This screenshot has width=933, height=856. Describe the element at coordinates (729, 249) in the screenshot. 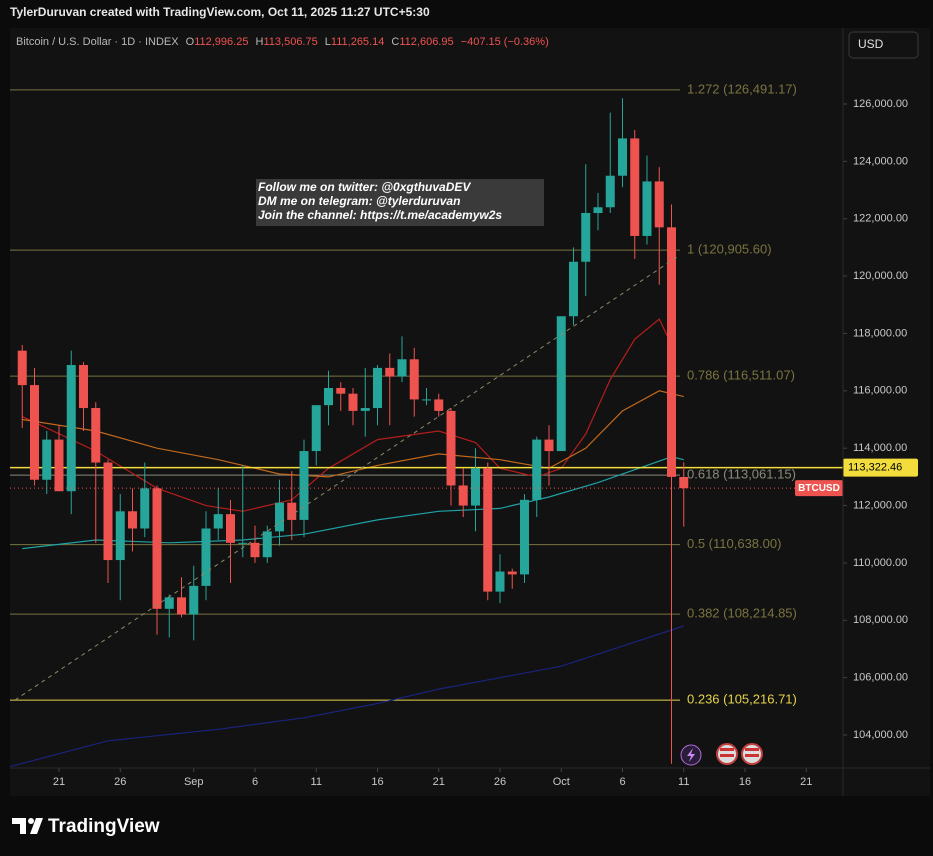

I see `fib-label: 1 (120,905.60)` at that location.